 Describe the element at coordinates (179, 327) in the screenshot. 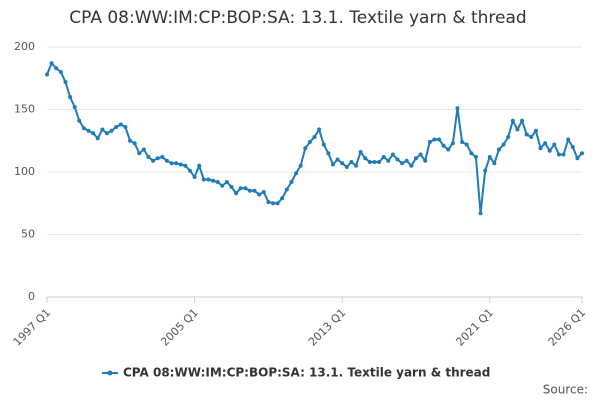

I see `x-tick-label: 2005 Q1` at that location.